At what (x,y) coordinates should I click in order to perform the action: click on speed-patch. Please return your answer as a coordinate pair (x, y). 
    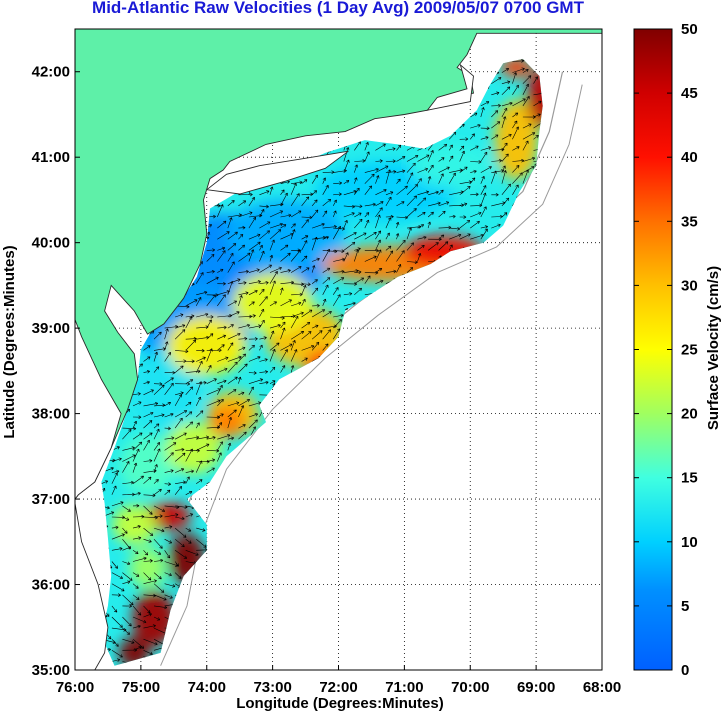
    Looking at the image, I should click on (516, 68).